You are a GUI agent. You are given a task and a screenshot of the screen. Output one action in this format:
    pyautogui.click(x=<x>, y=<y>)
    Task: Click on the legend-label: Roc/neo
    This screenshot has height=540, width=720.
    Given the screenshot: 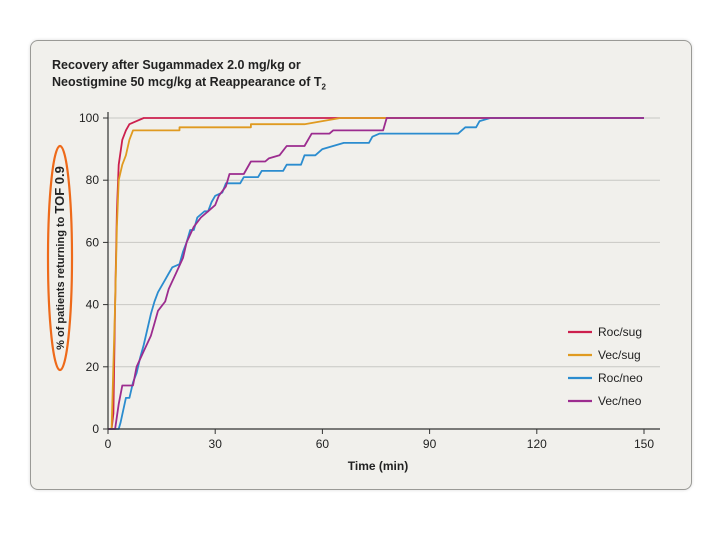 What is the action you would take?
    pyautogui.click(x=620, y=378)
    